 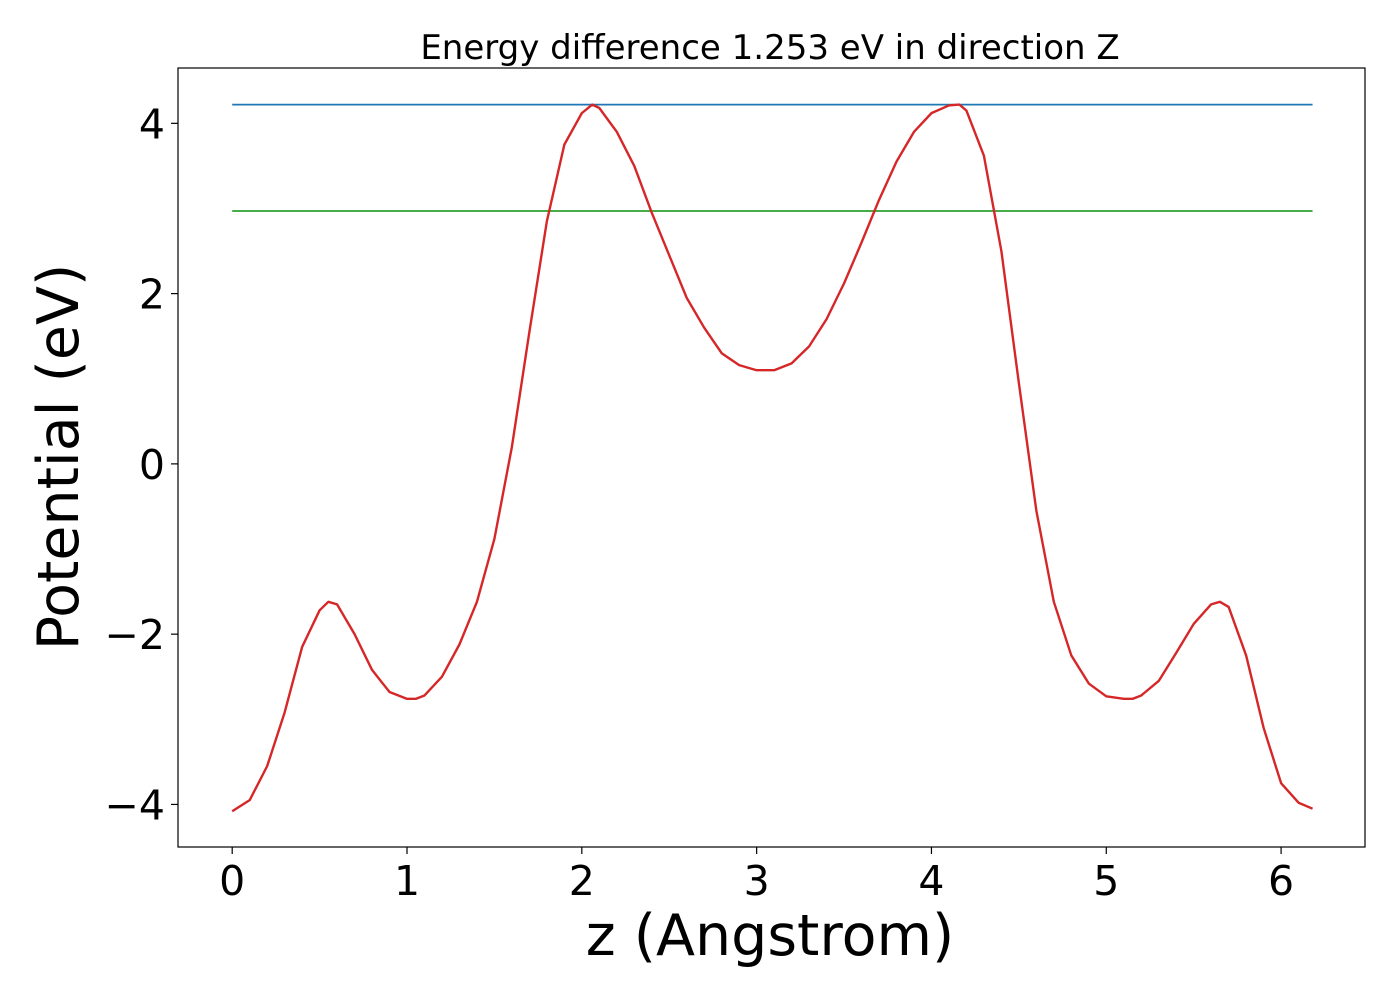 I want to click on y-axis-ticks: −4 −2 0 2 4, so click(x=141, y=464).